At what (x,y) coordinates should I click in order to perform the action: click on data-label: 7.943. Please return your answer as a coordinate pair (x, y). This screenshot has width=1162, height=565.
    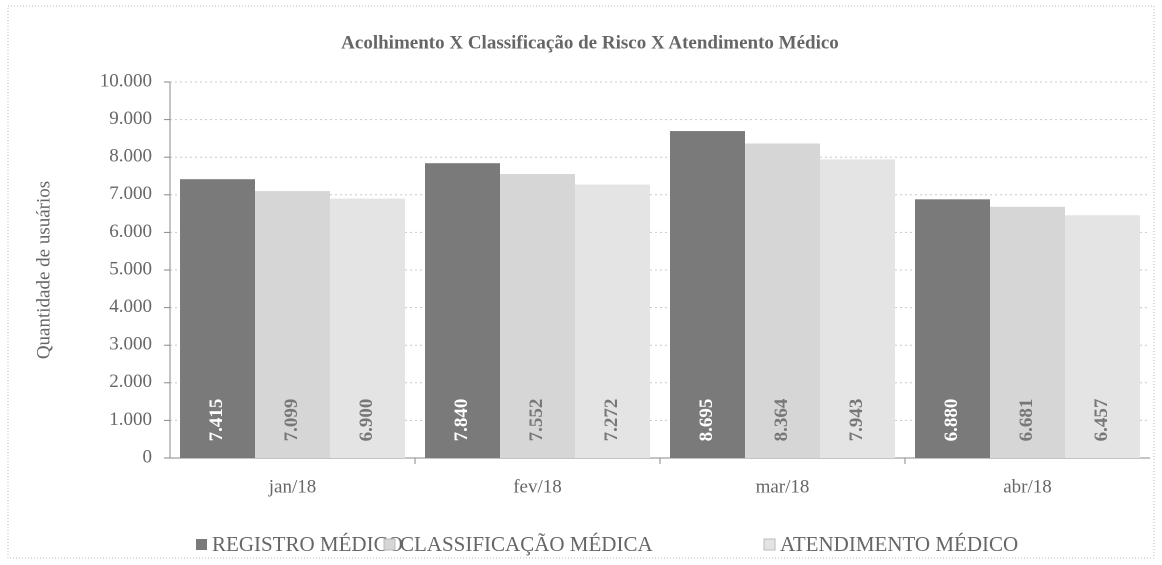
    Looking at the image, I should click on (856, 420).